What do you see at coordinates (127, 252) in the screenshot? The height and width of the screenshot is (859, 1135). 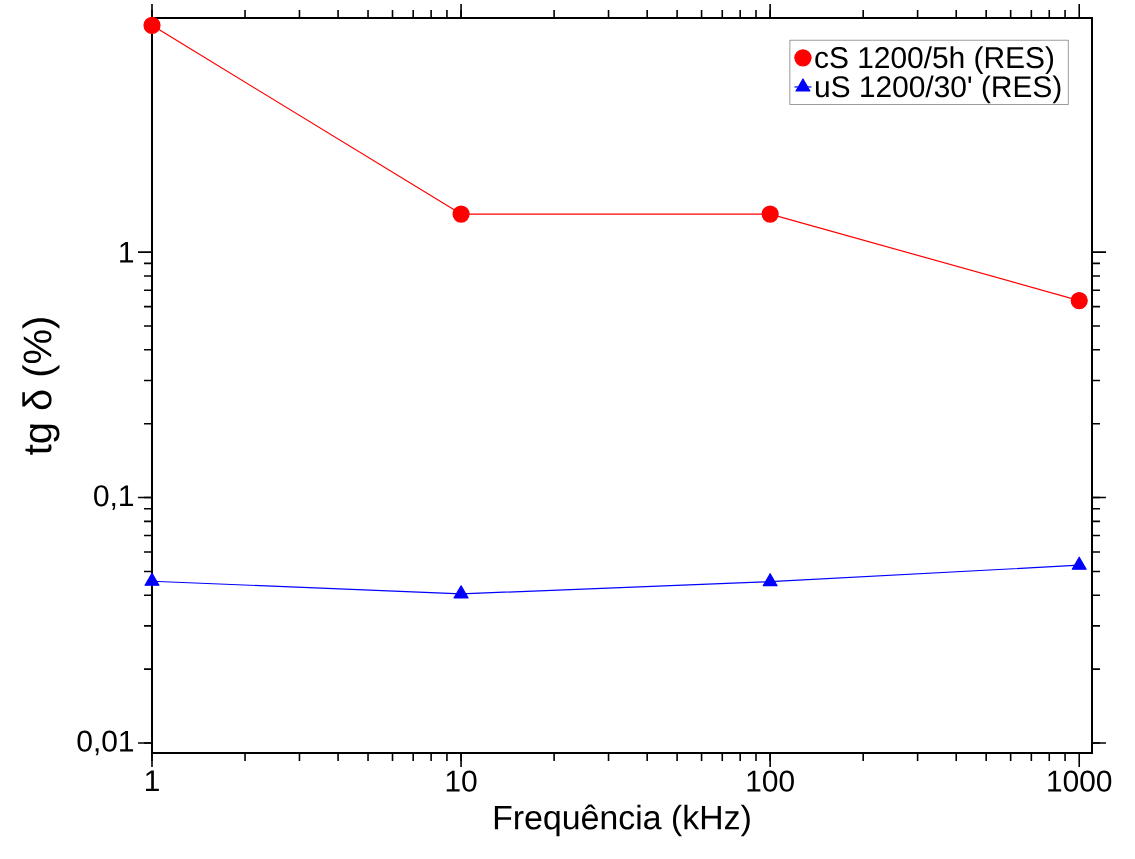 I see `y-tick-label: 1` at bounding box center [127, 252].